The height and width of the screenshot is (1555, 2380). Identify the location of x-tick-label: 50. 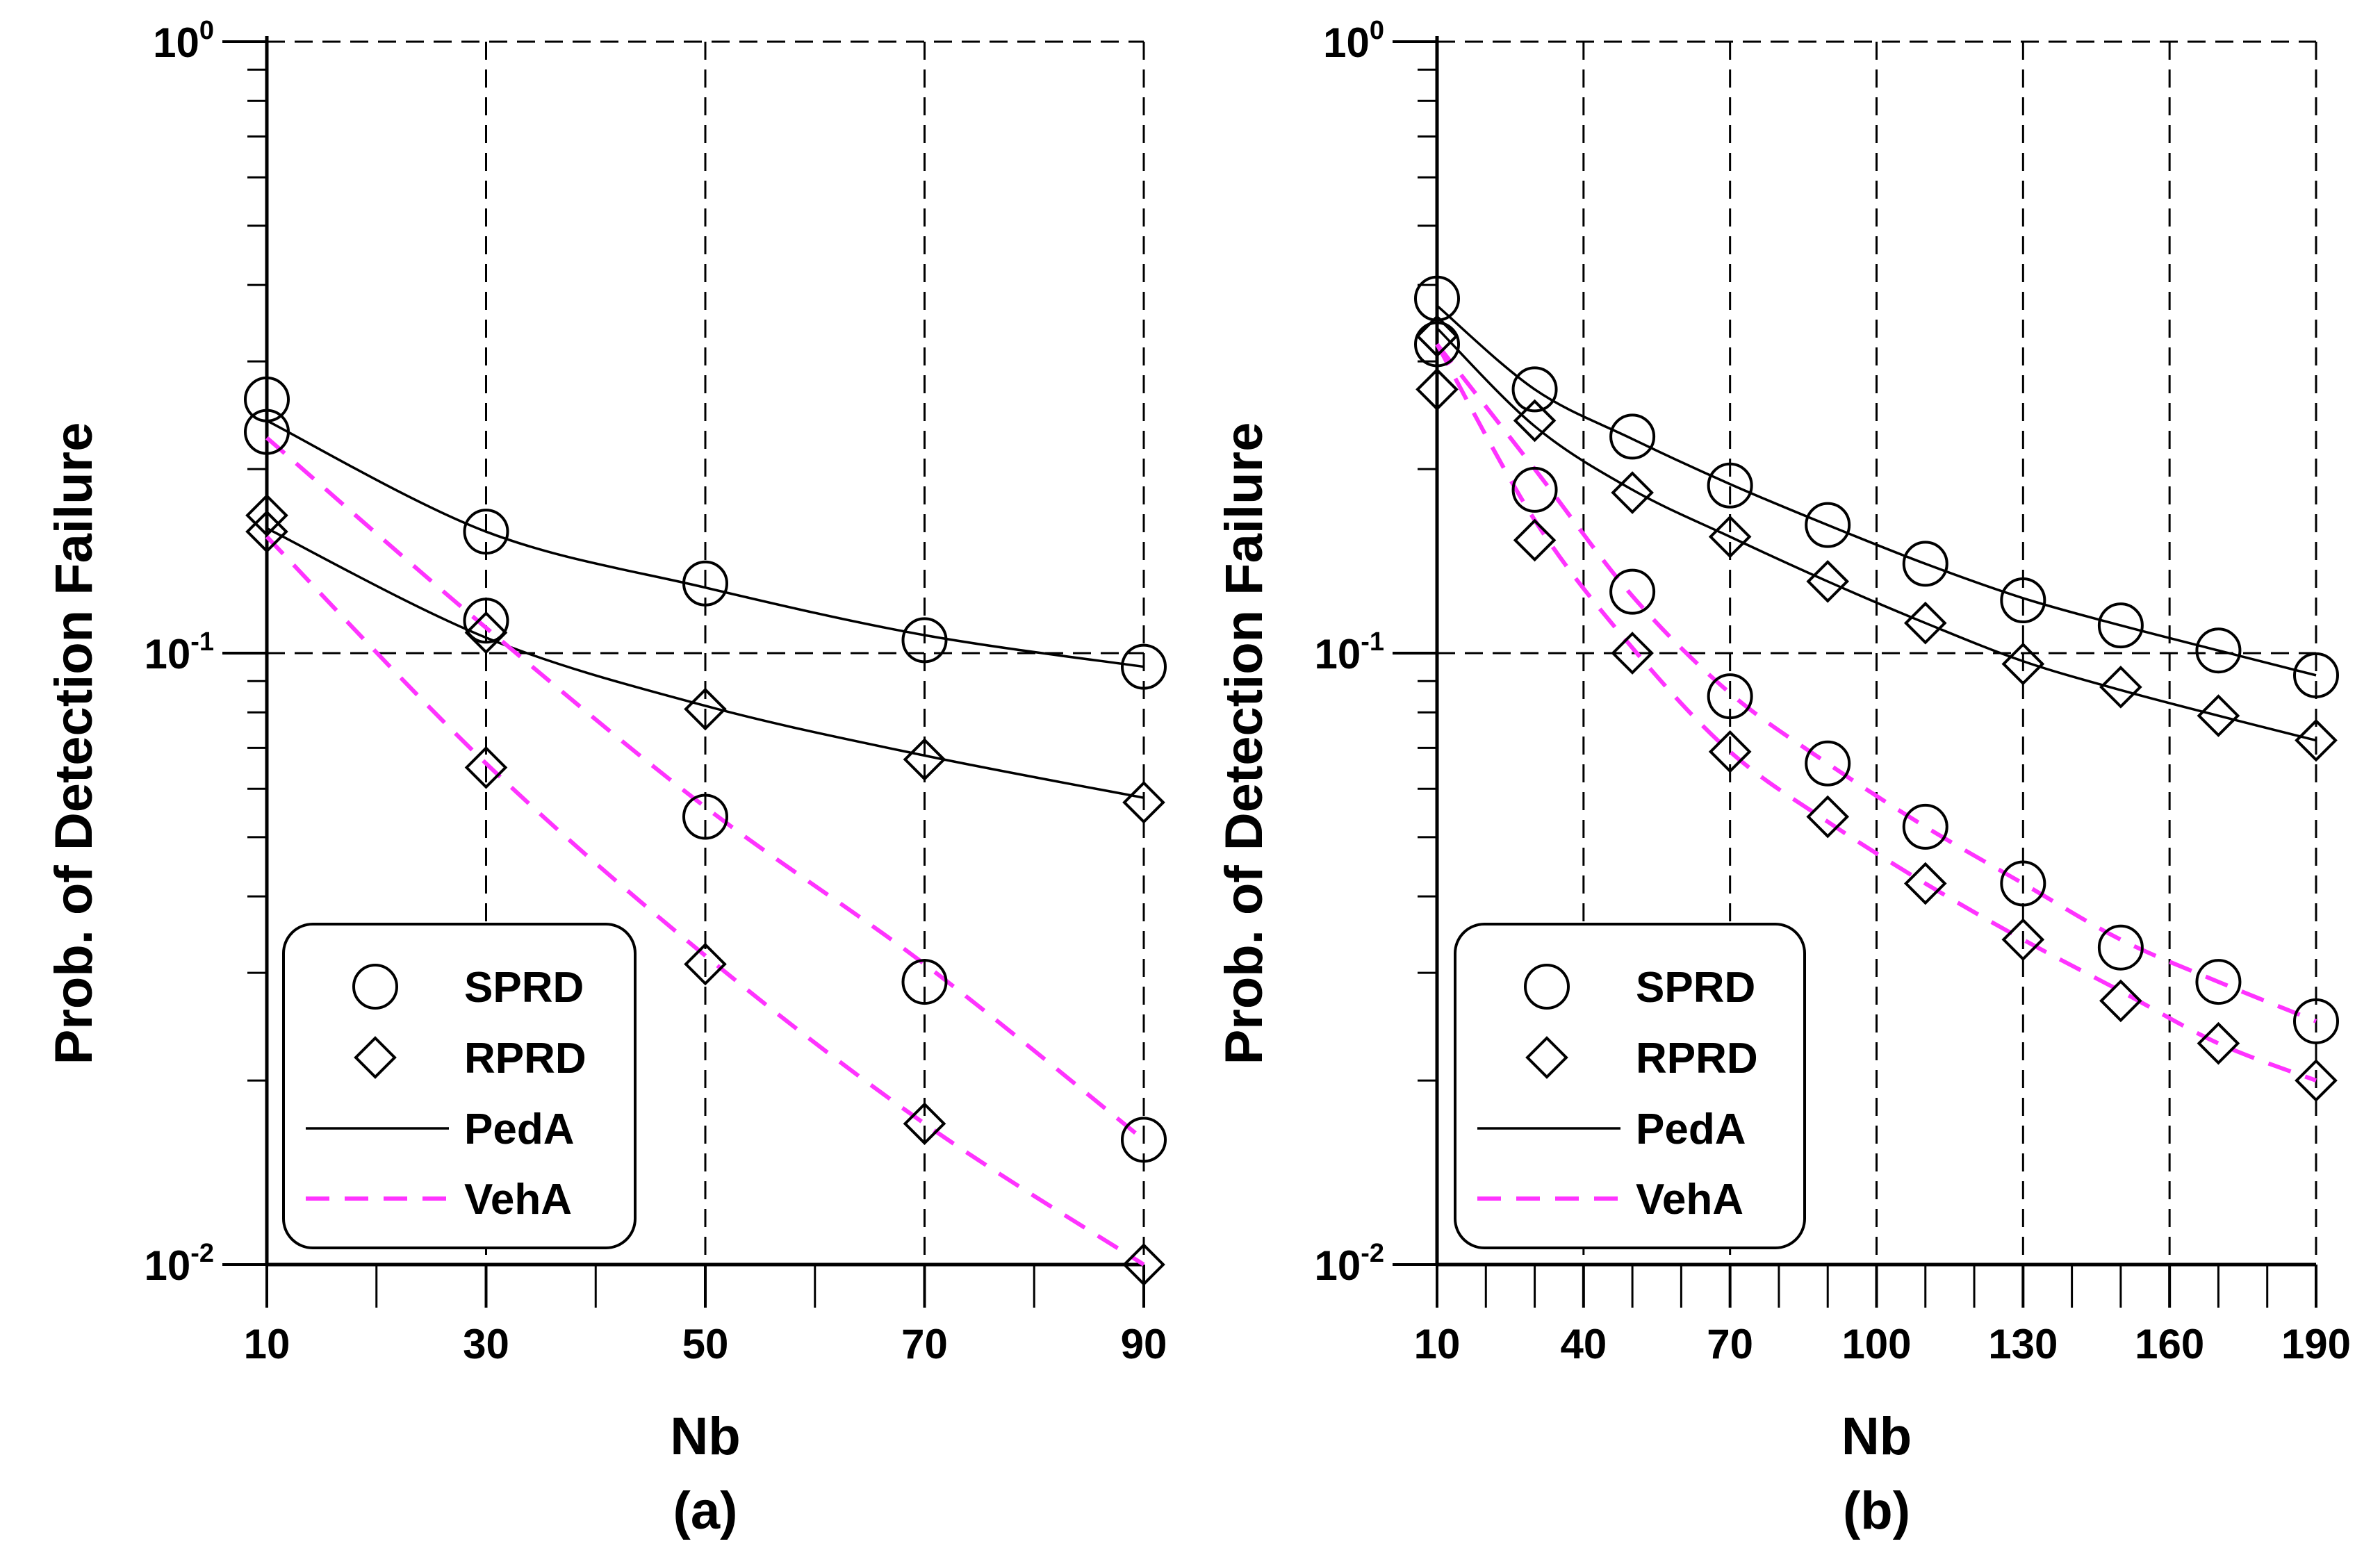
(705, 1344).